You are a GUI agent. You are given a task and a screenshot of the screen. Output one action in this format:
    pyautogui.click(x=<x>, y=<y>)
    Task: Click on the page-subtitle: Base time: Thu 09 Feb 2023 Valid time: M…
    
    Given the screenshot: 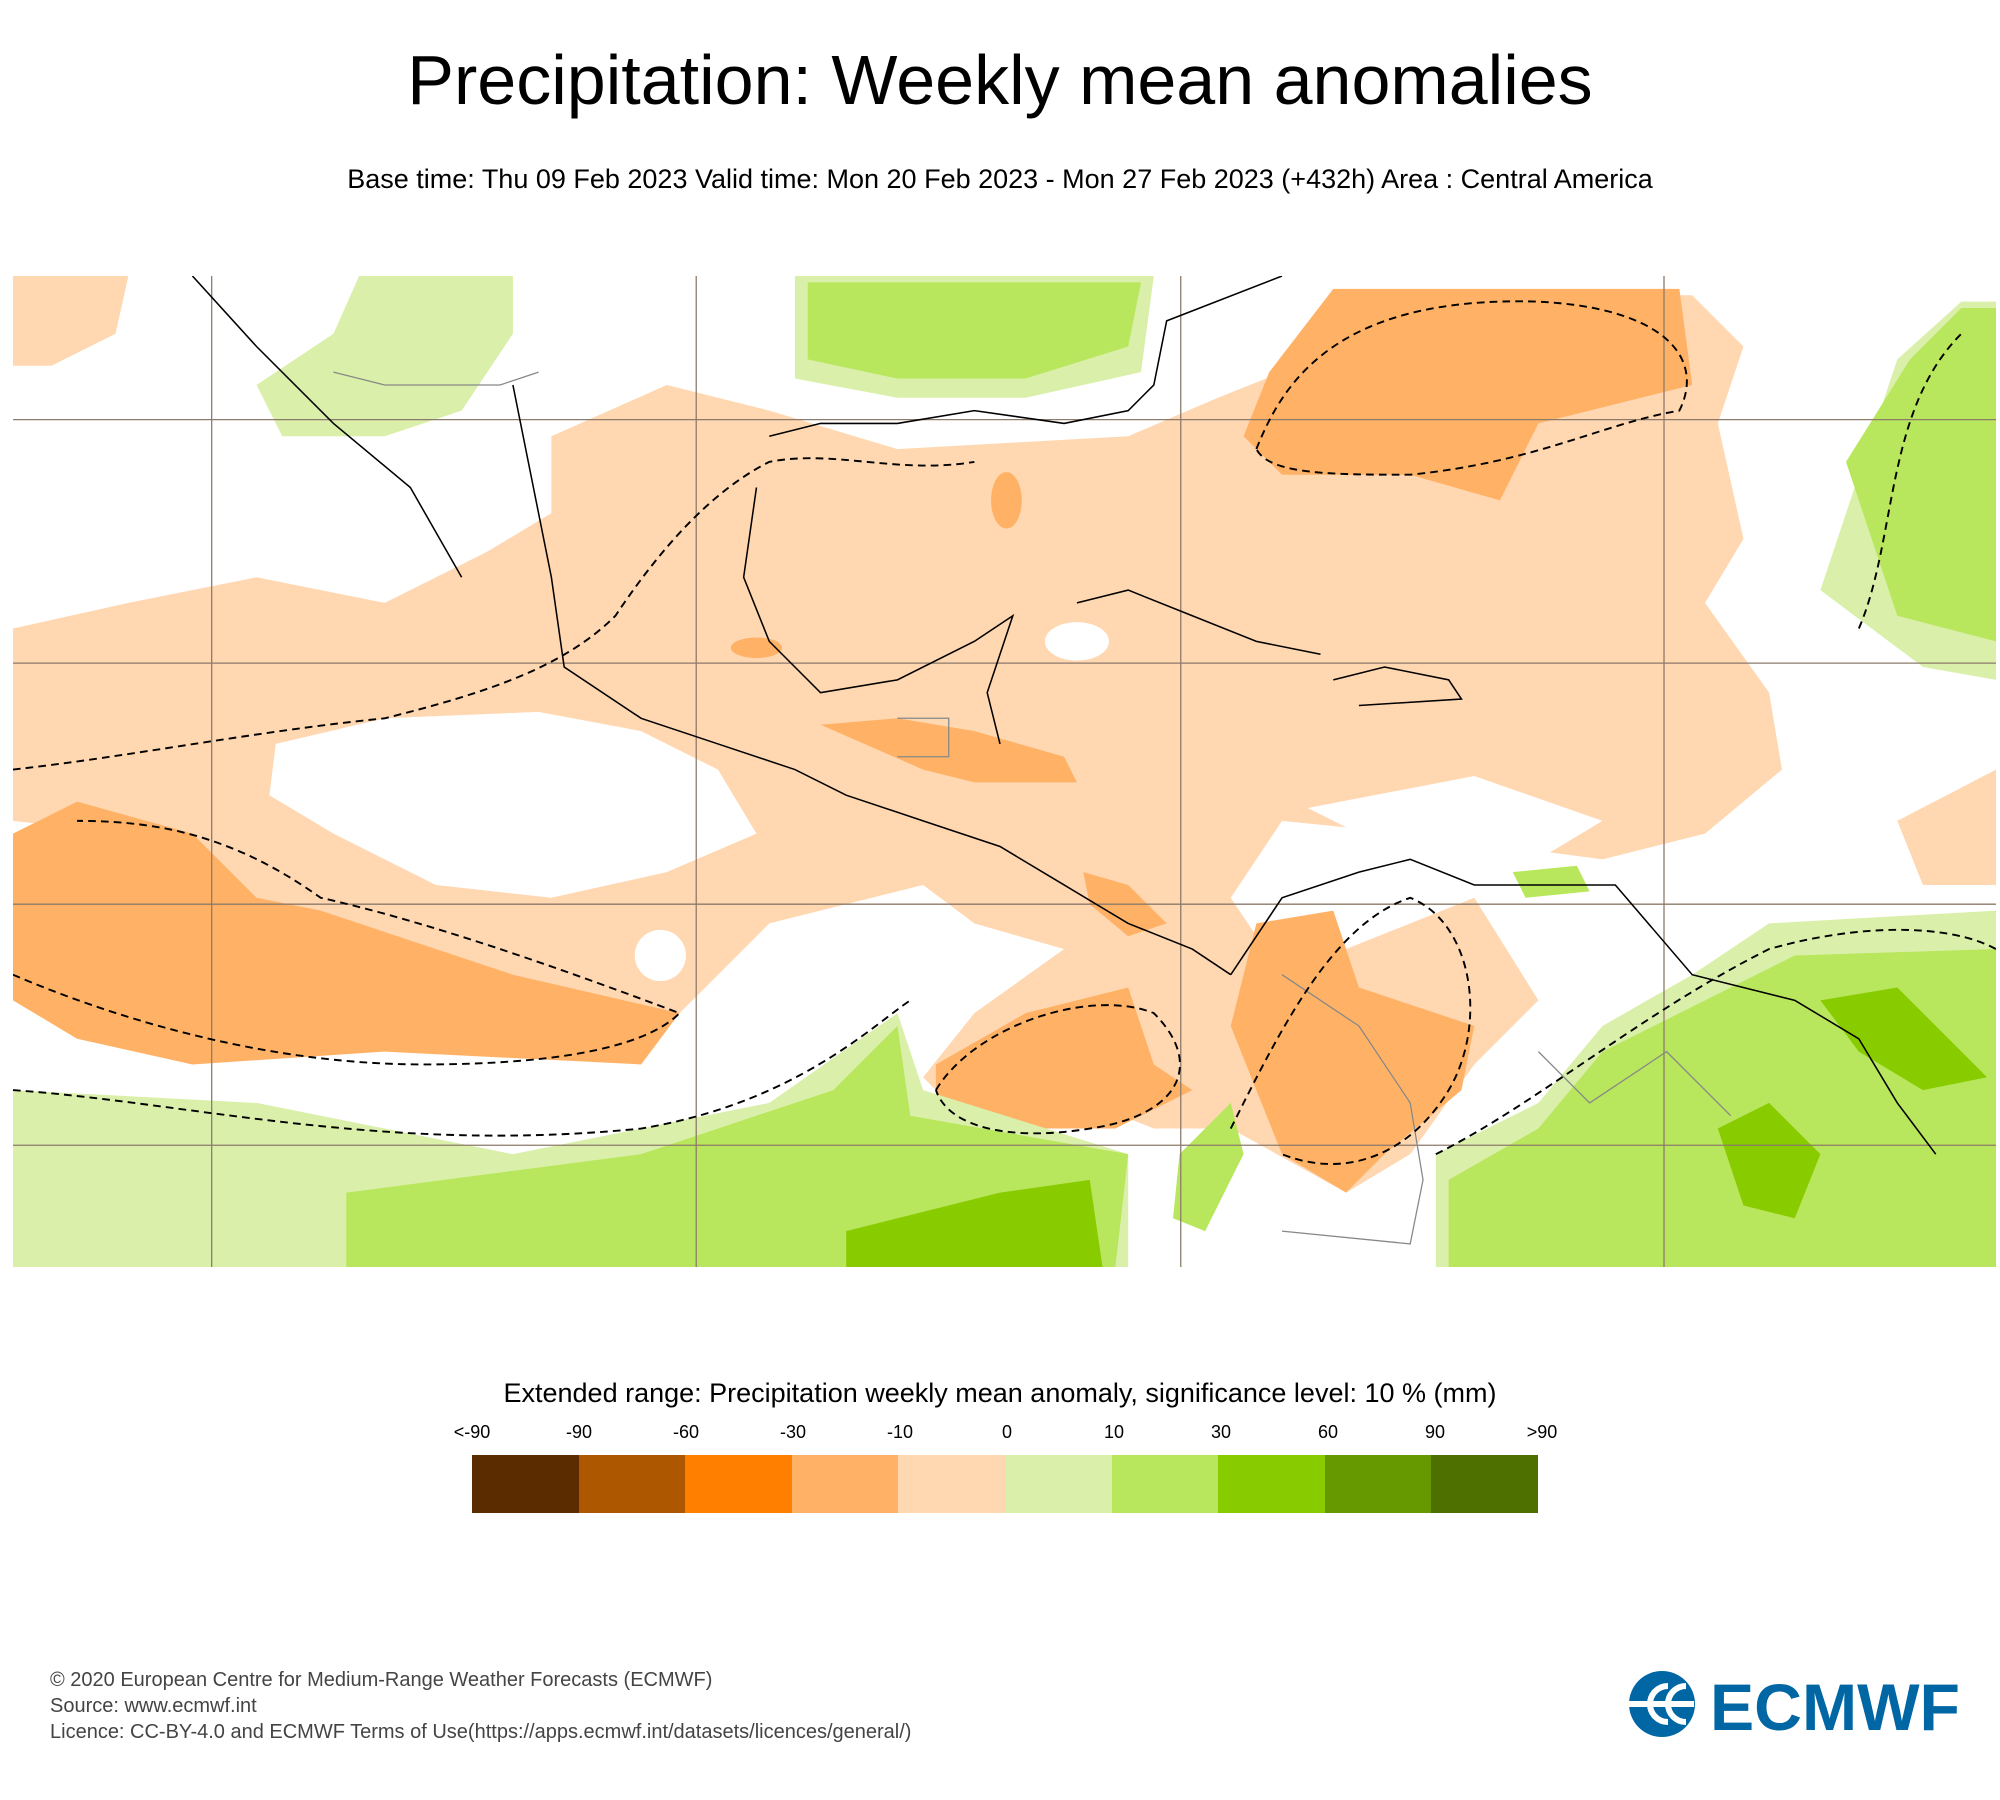 What is the action you would take?
    pyautogui.click(x=1000, y=179)
    